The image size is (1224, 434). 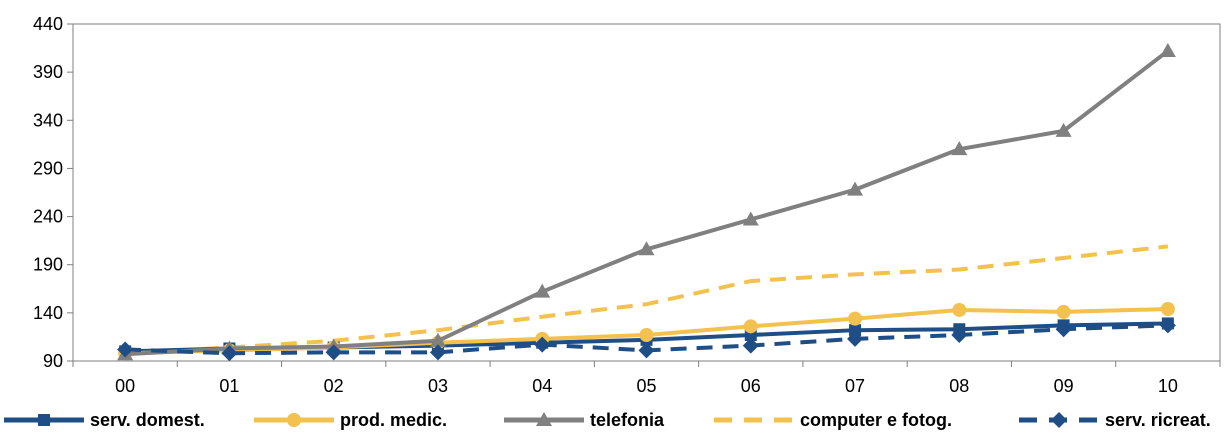 I want to click on legend-label: computer e fotog., so click(x=876, y=420).